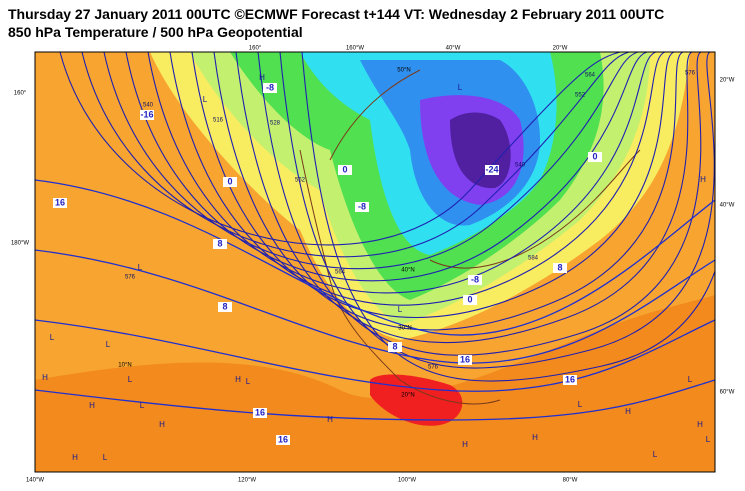 This screenshot has height=491, width=745. I want to click on grid-label: 160°, so click(255, 49).